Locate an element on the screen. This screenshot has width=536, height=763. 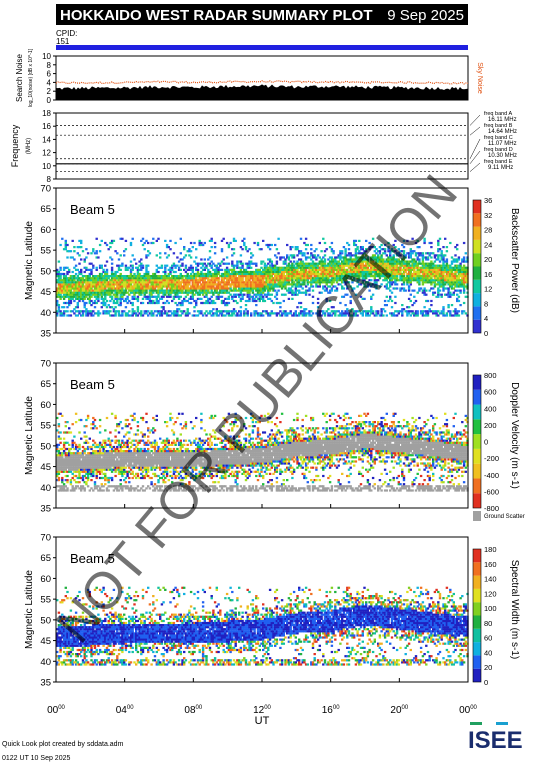
frequency-band-leader is located at coordinates (475, 167).